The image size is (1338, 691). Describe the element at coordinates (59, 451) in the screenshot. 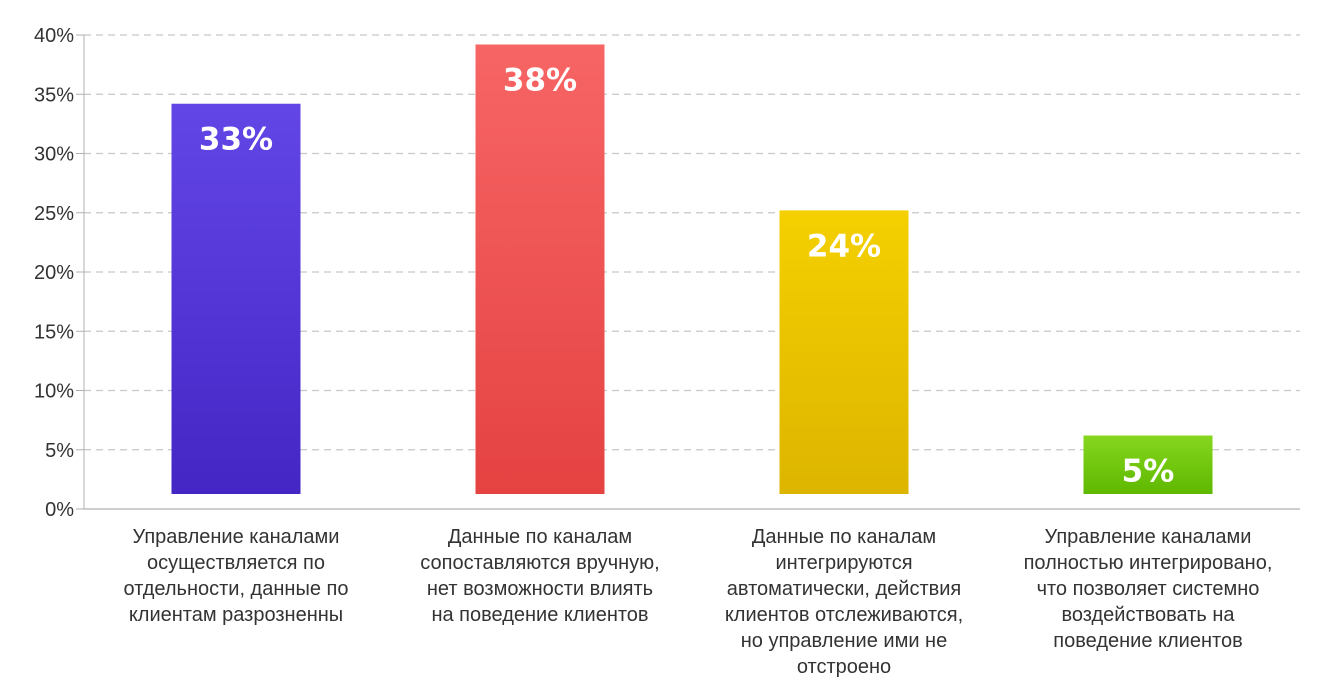

I see `y-tick-label: 5%` at that location.